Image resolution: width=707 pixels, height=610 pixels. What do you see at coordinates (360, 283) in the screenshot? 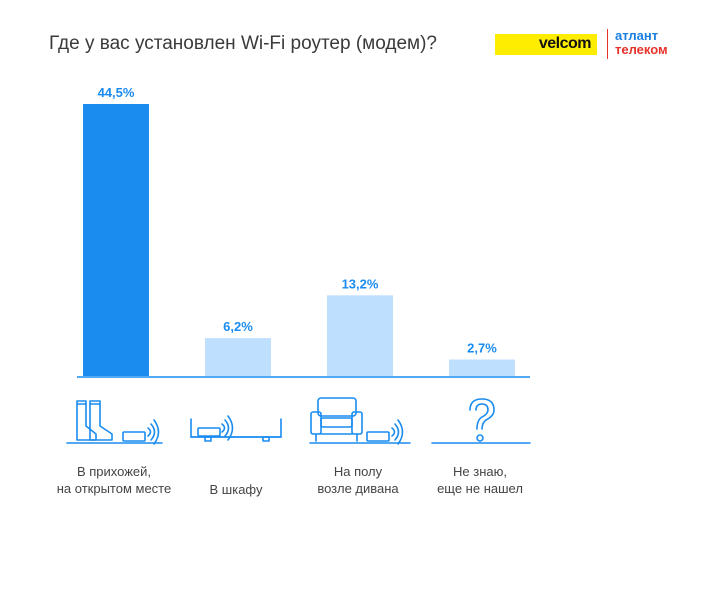
I see `value-label-2: 13,2%` at bounding box center [360, 283].